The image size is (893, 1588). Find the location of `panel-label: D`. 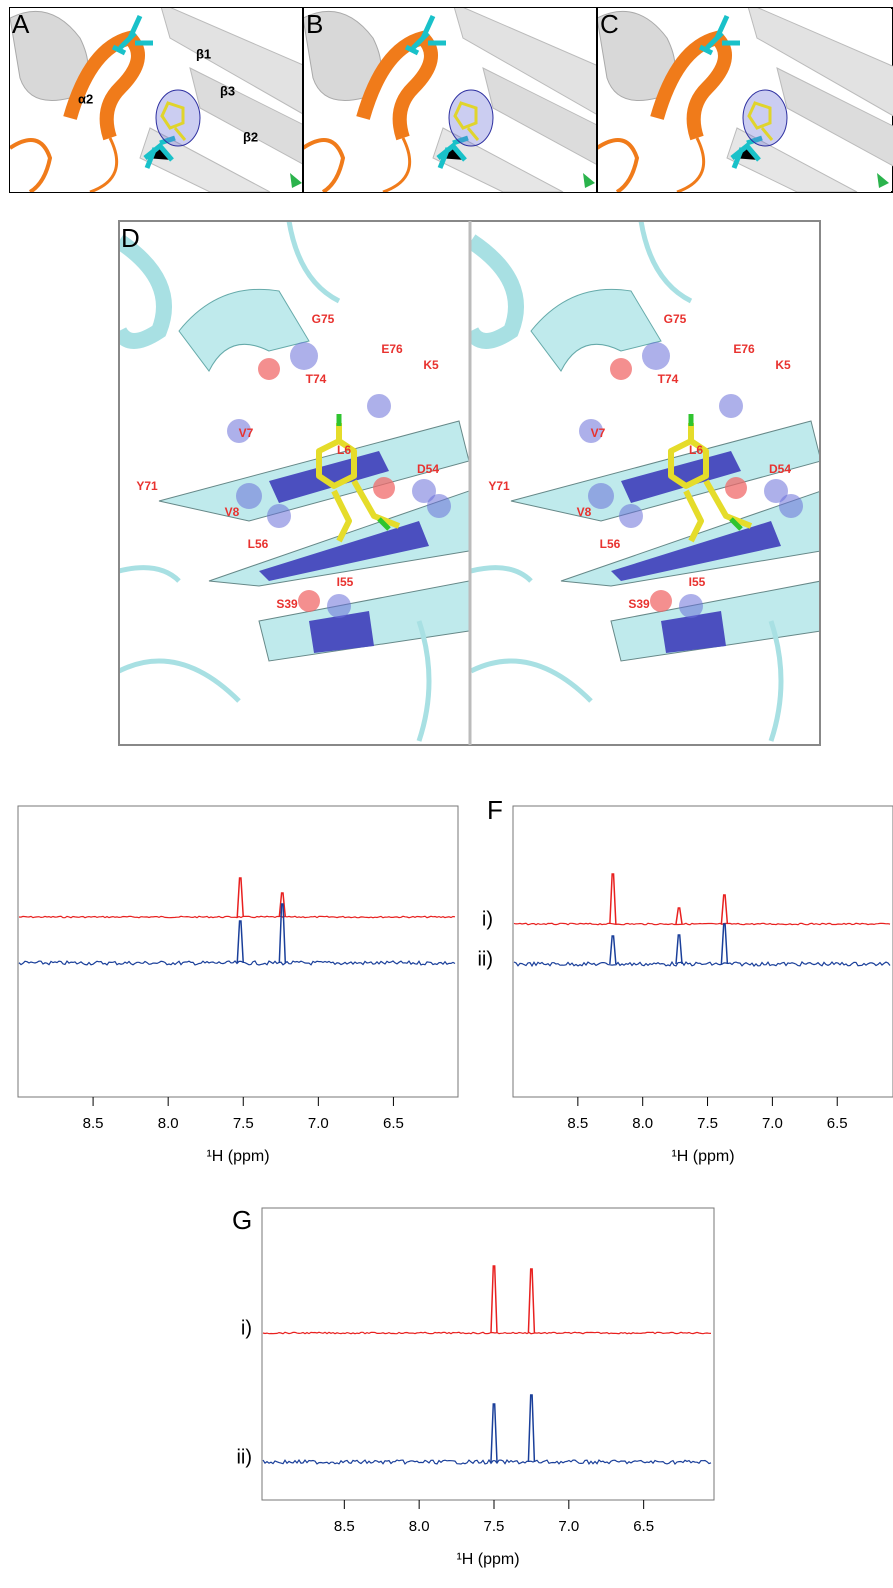

panel-label: D is located at coordinates (130, 238).